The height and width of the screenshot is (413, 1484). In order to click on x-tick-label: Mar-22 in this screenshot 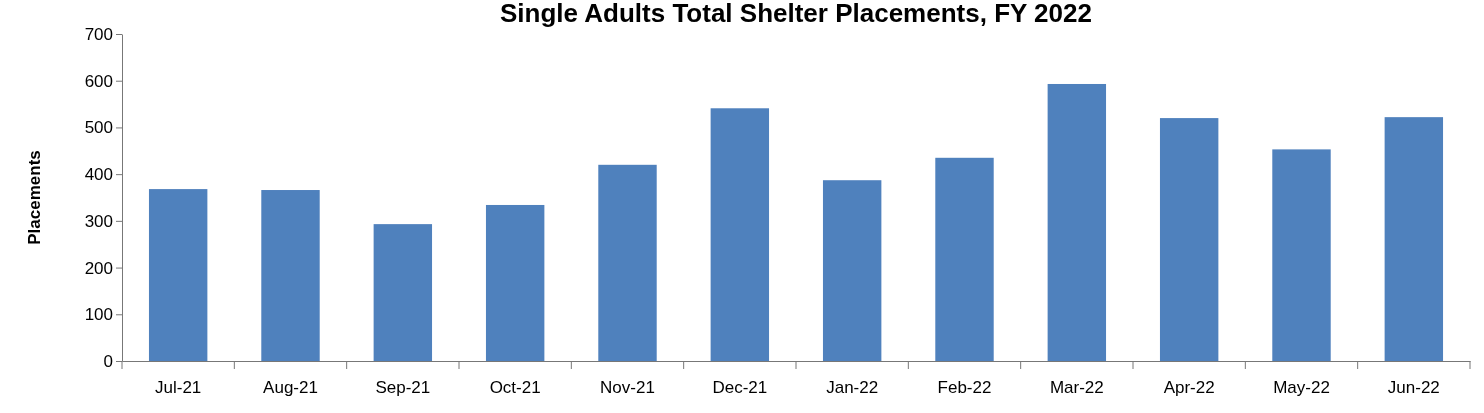, I will do `click(1076, 388)`.